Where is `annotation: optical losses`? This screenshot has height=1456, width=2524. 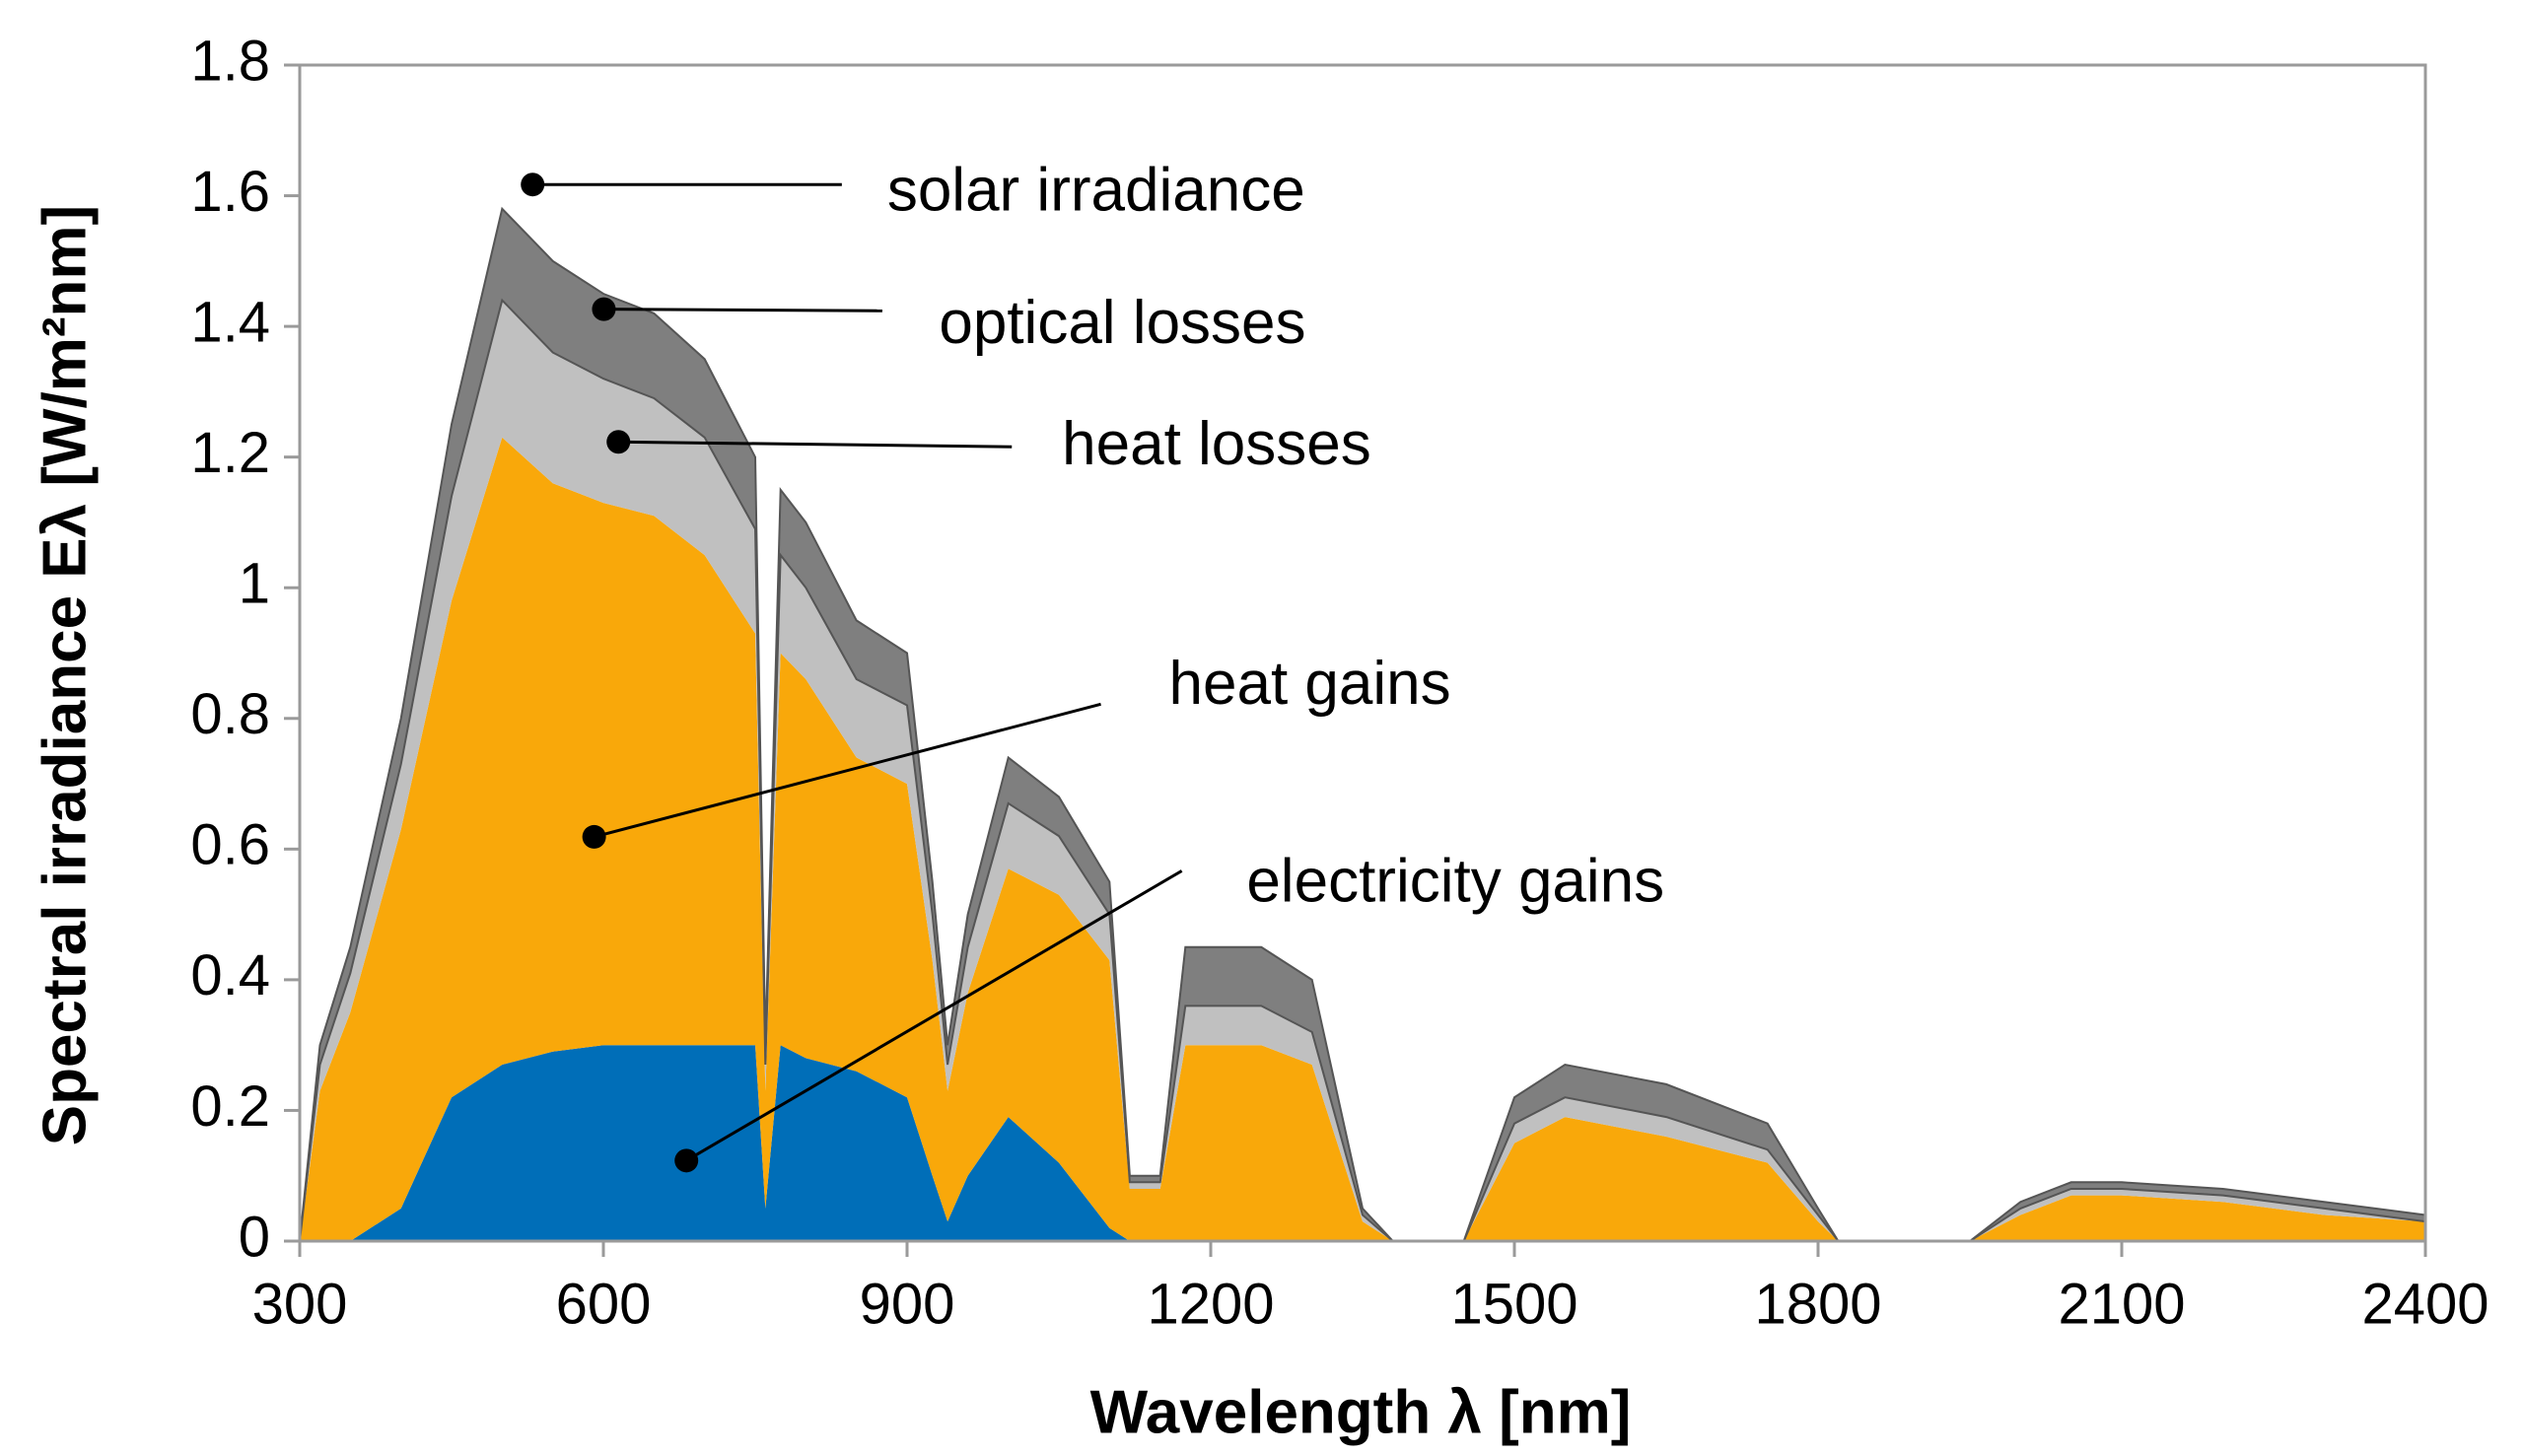 annotation: optical losses is located at coordinates (1122, 323).